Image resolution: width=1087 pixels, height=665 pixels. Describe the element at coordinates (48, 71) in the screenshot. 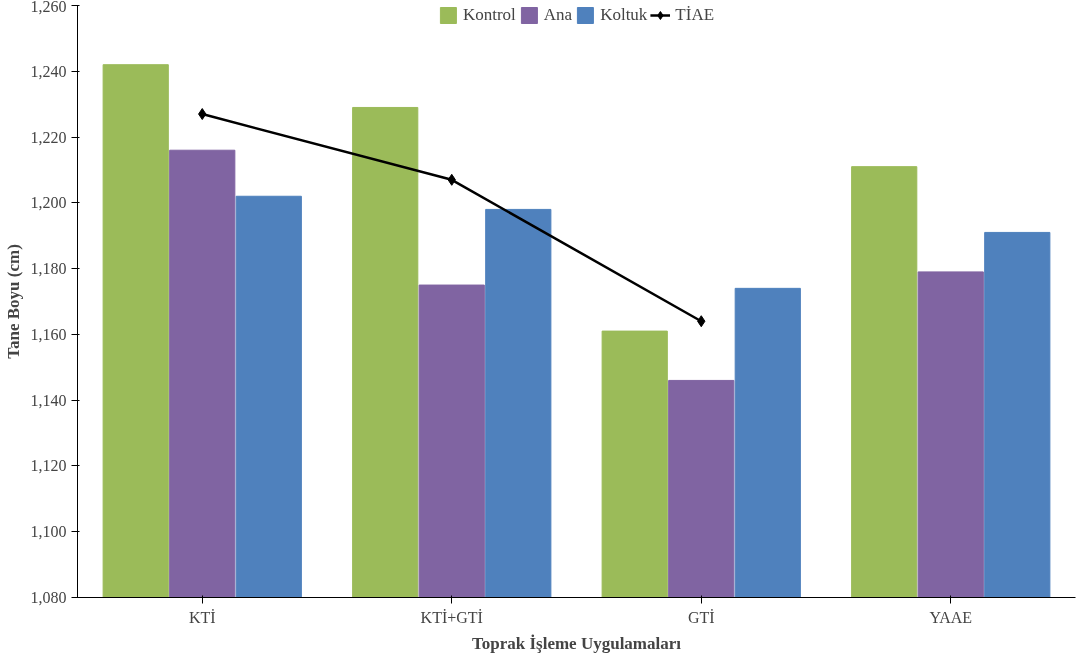

I see `y-tick-label: 1,240` at that location.